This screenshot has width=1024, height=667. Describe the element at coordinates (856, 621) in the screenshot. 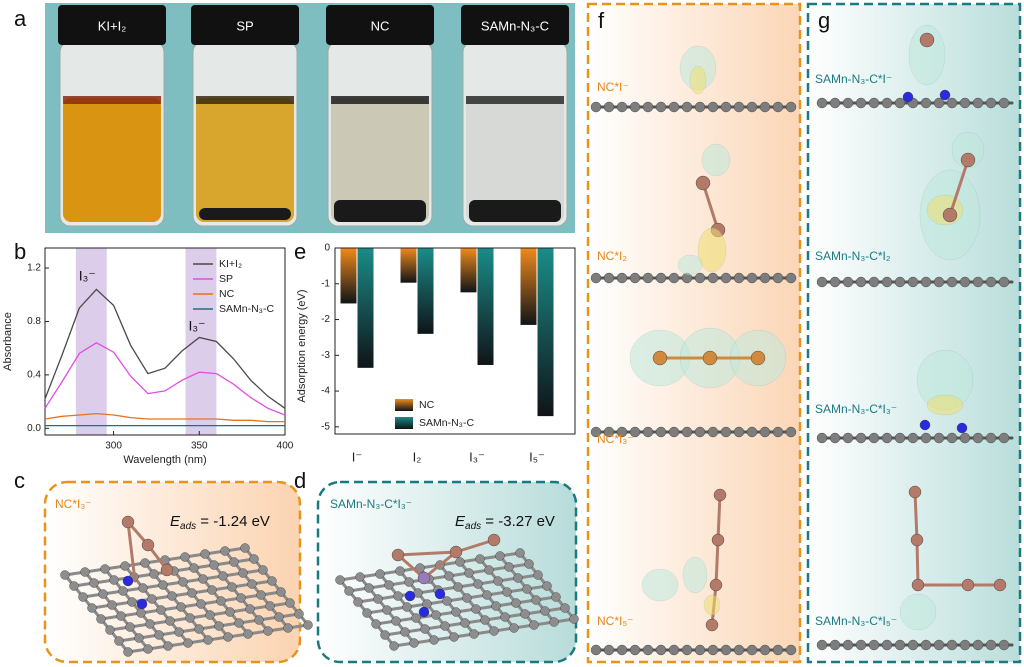

I see `structure-label: SAMn-N₃-C*I₅⁻` at that location.